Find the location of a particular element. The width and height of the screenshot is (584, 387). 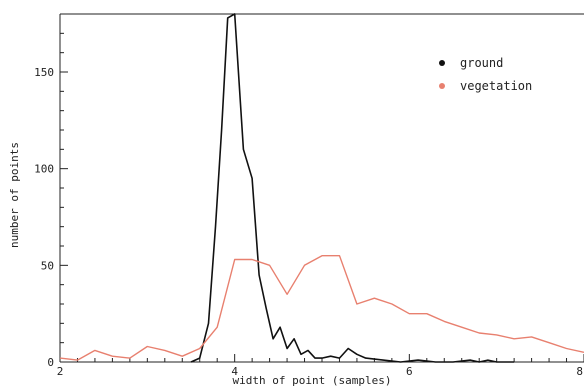

x-tick-label: 2 is located at coordinates (60, 371).